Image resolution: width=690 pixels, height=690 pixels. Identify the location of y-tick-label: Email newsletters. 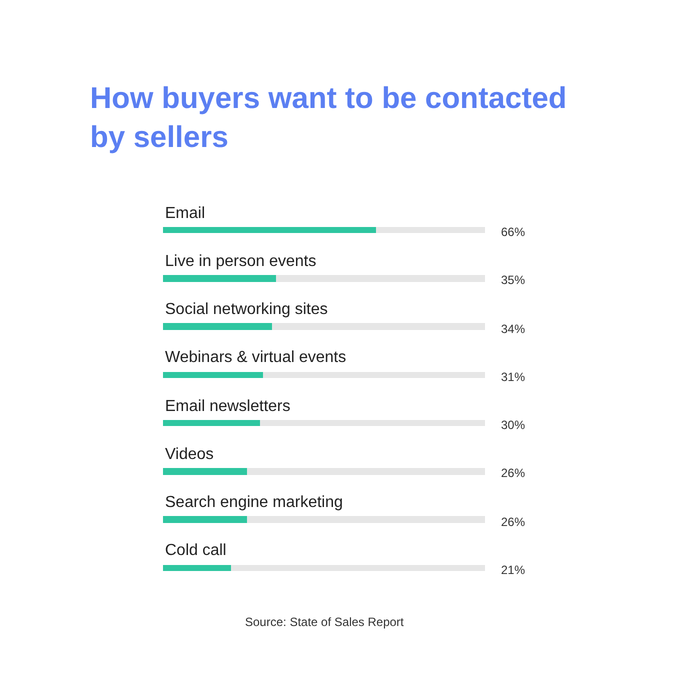
(227, 406).